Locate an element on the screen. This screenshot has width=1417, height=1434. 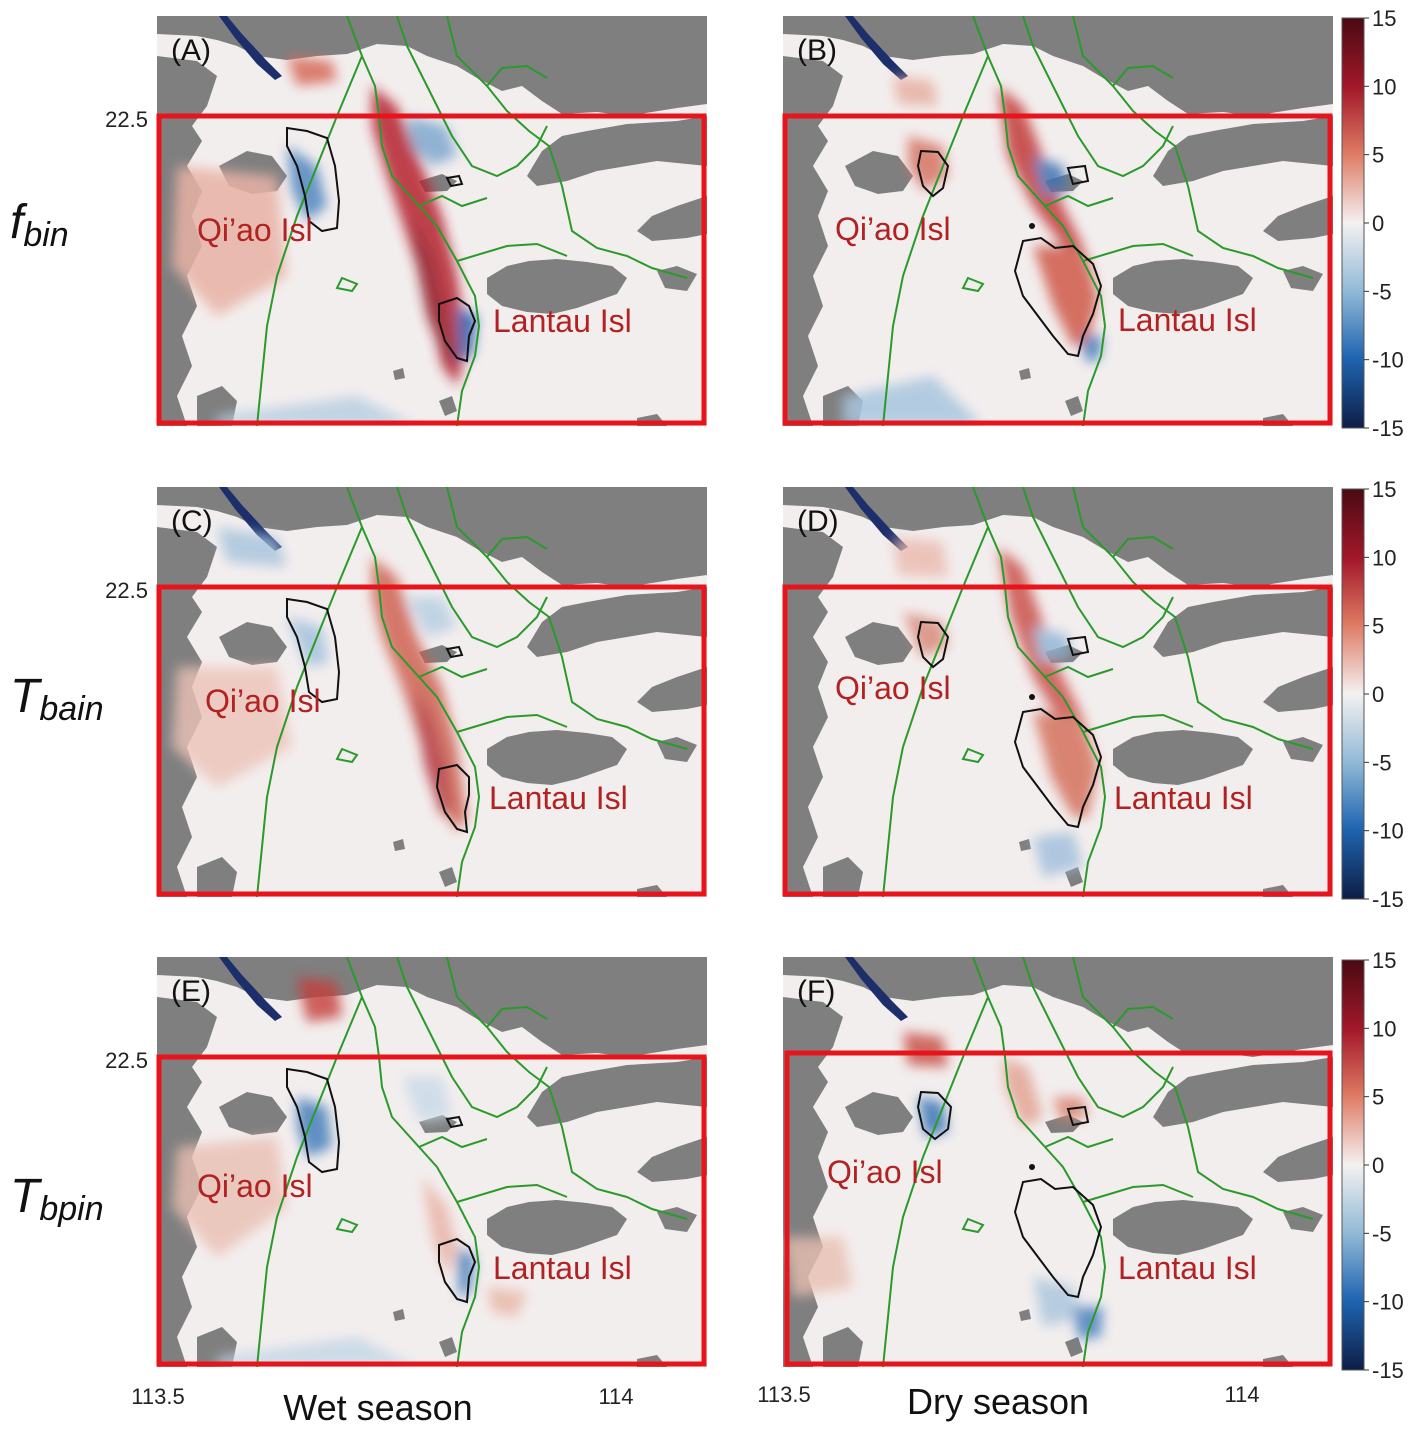
row-label-fbin: fbin is located at coordinates (39, 225).